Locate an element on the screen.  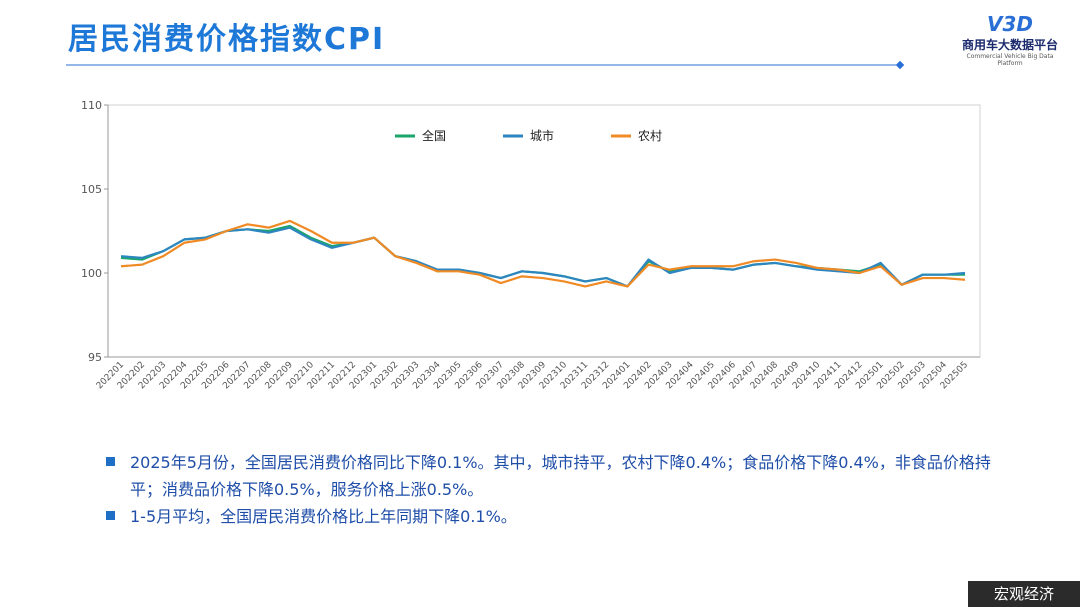
footer-tag: 宏观经济 is located at coordinates (1024, 594).